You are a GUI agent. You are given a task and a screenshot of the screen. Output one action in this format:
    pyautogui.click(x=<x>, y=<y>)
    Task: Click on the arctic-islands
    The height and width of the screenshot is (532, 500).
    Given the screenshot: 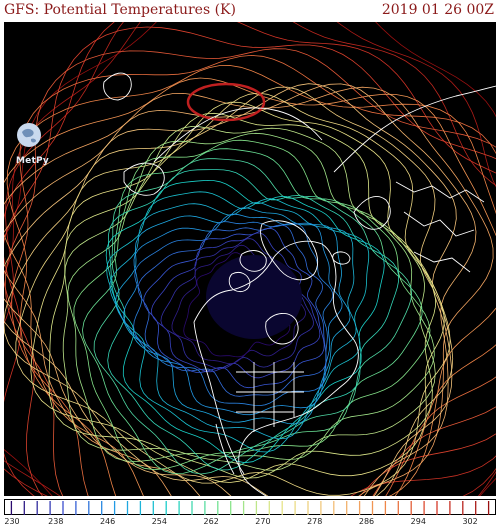 What is the action you would take?
    pyautogui.click(x=253, y=261)
    